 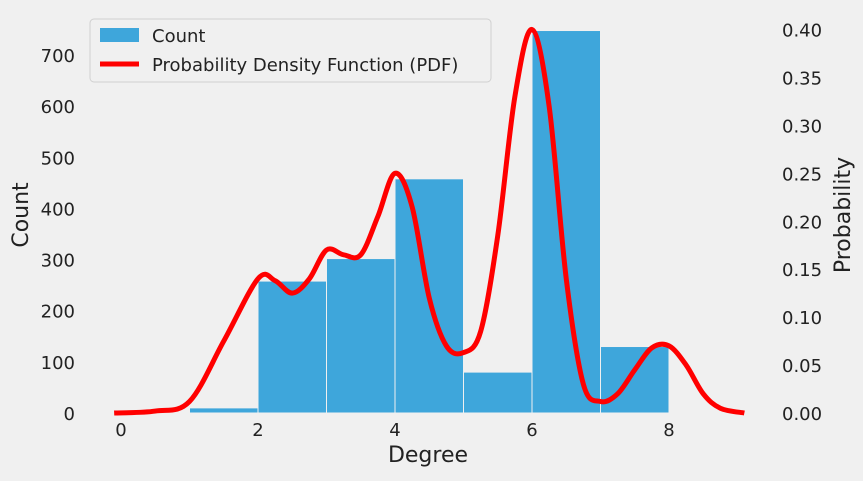 What do you see at coordinates (802, 174) in the screenshot?
I see `y2-tick-label: 0.25` at bounding box center [802, 174].